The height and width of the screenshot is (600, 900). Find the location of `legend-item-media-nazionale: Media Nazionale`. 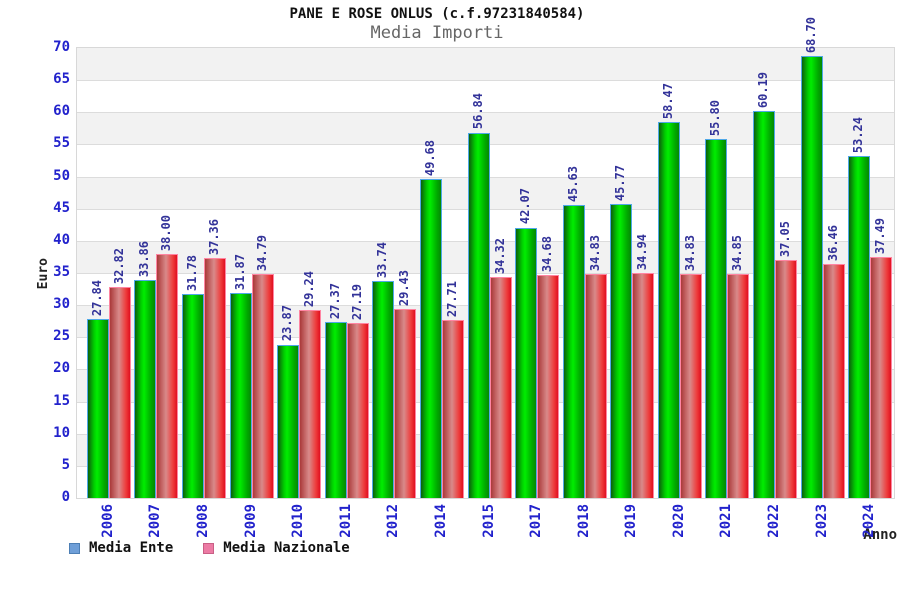

legend-item-media-nazionale: Media Nazionale is located at coordinates (276, 548).